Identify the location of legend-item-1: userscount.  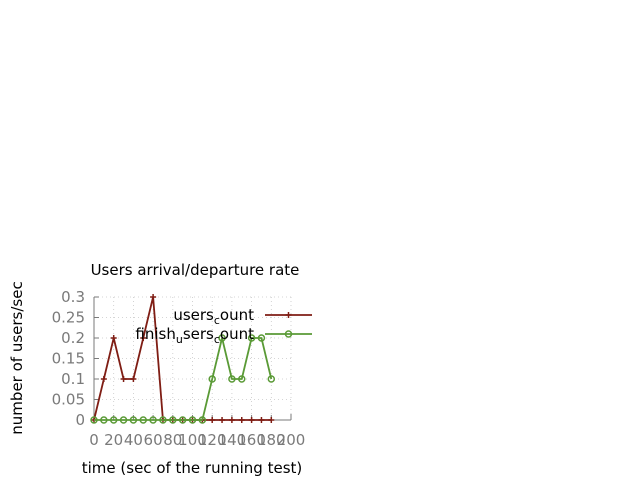
(242, 316).